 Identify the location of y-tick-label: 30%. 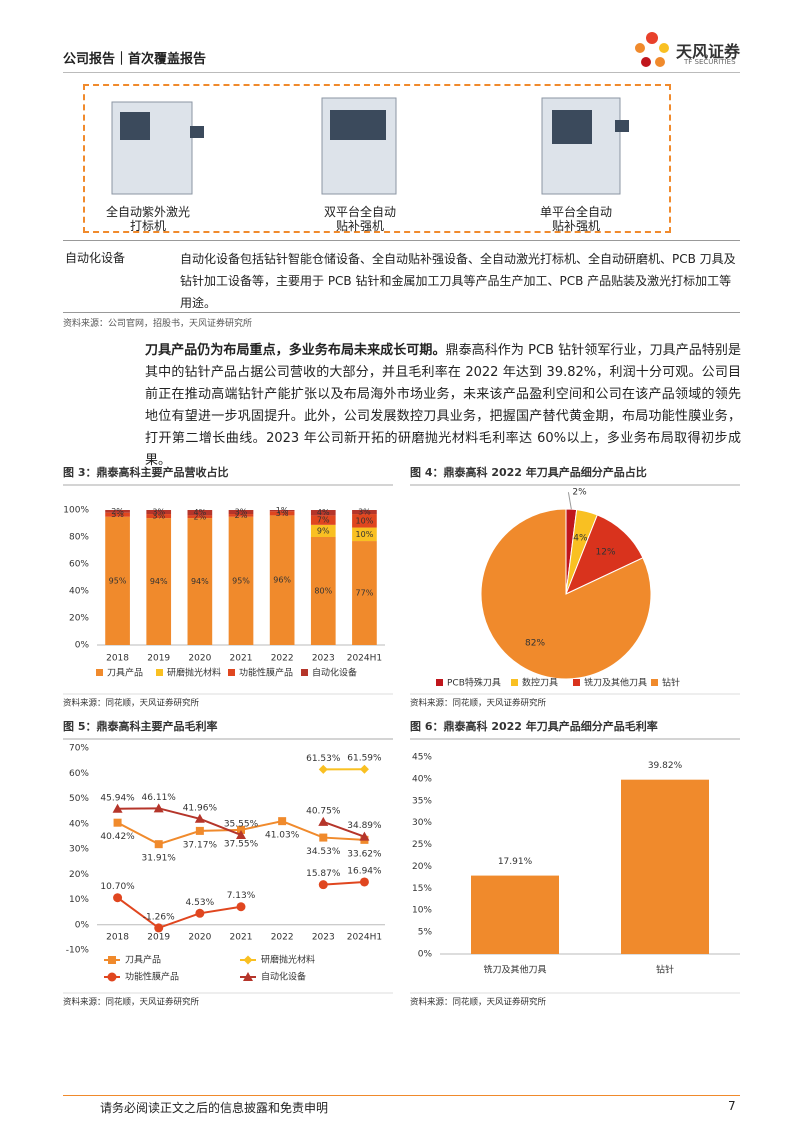
(79, 850).